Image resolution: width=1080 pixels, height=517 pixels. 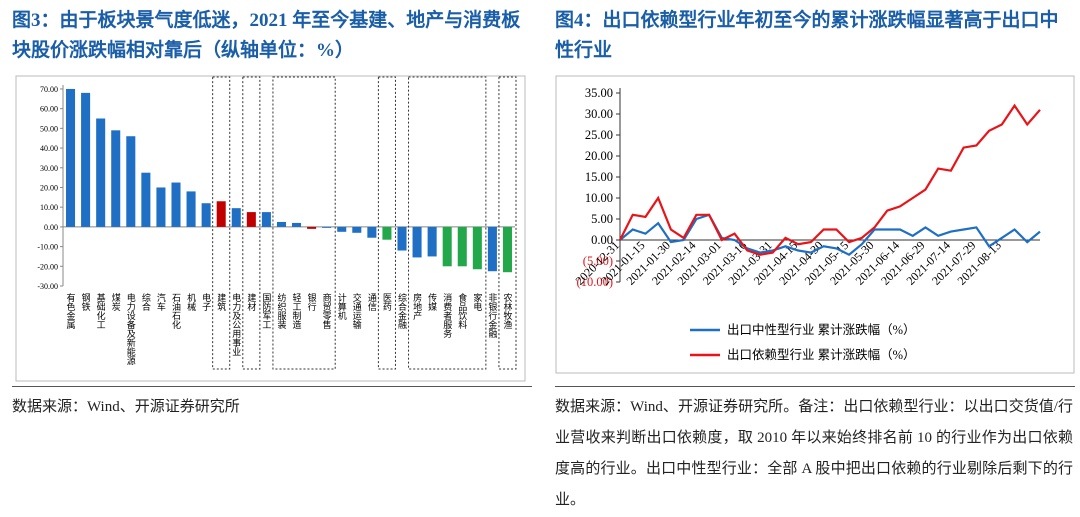 What do you see at coordinates (602, 219) in the screenshot?
I see `y-tick-label: 5.00` at bounding box center [602, 219].